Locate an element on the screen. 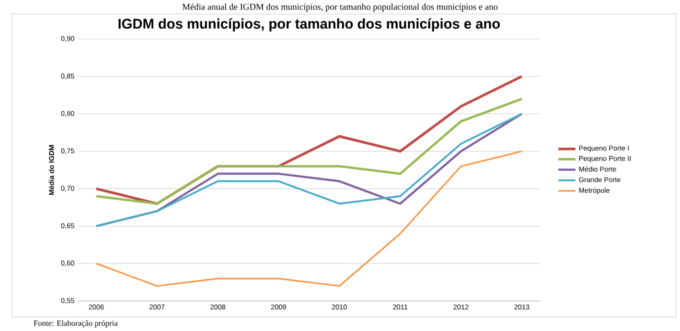  text: Média anual de IGDM dos municípios, por tamanho populacional dos municípios e ano is located at coordinates (340, 8).